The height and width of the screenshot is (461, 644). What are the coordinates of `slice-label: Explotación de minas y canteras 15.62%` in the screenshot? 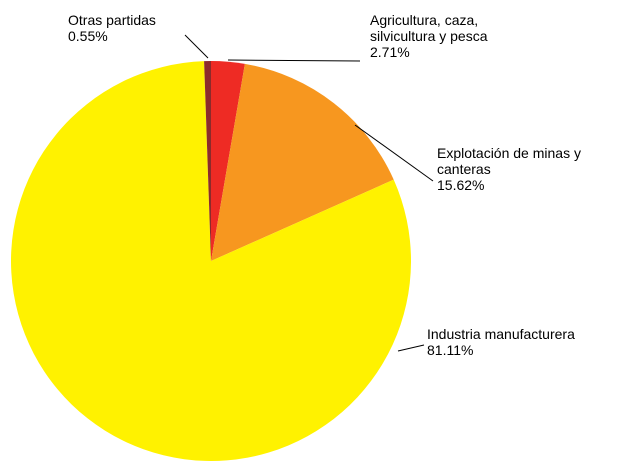 It's located at (537, 169).